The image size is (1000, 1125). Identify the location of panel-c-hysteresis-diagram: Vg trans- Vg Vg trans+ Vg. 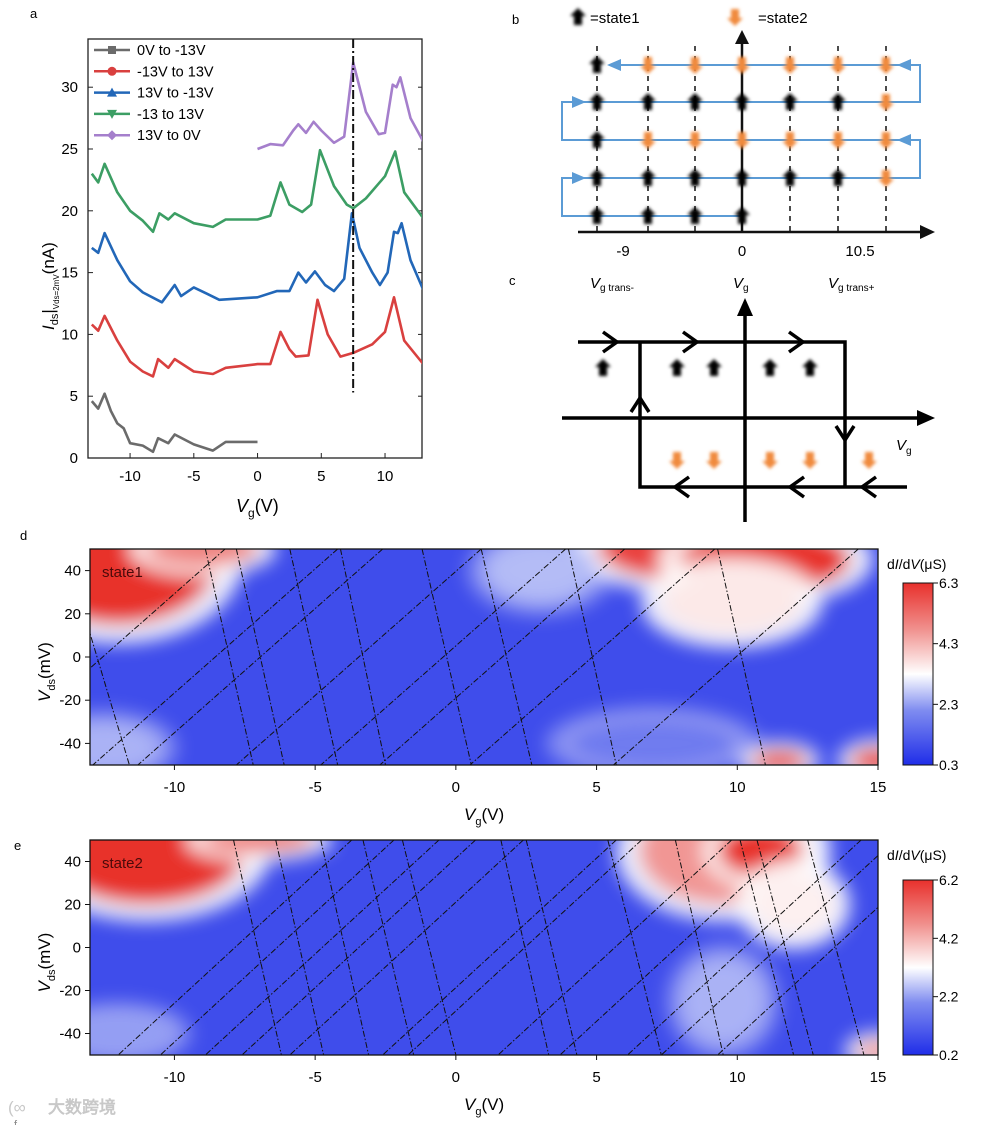
(748, 398).